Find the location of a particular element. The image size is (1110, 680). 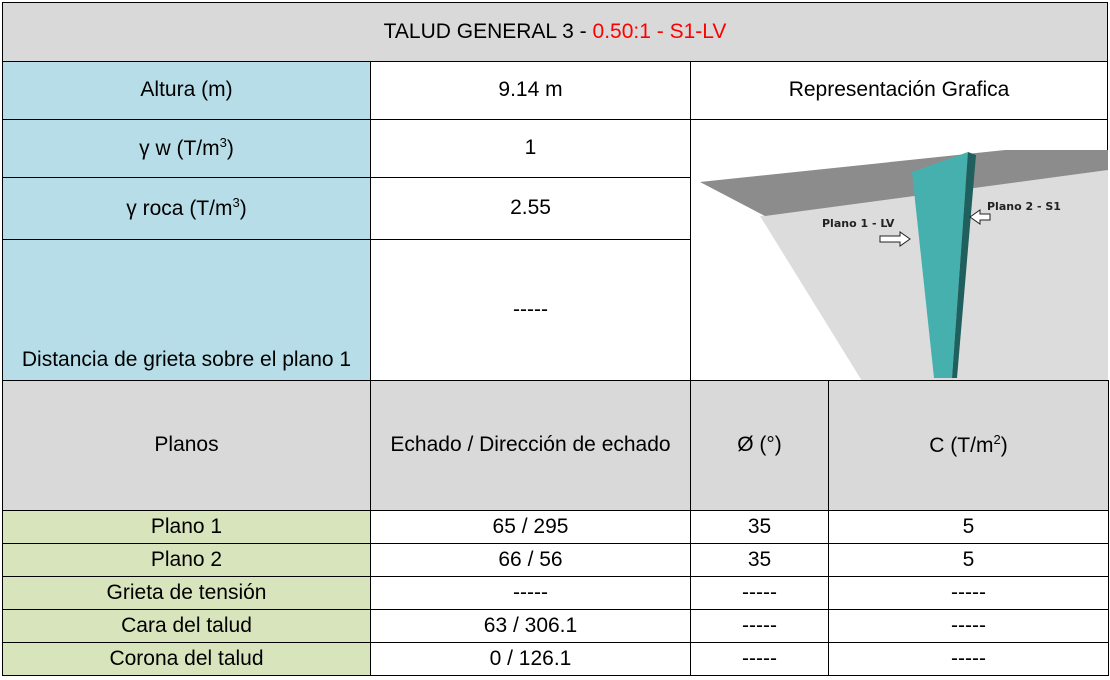

property-label: γ w (T/m3) is located at coordinates (186, 148).